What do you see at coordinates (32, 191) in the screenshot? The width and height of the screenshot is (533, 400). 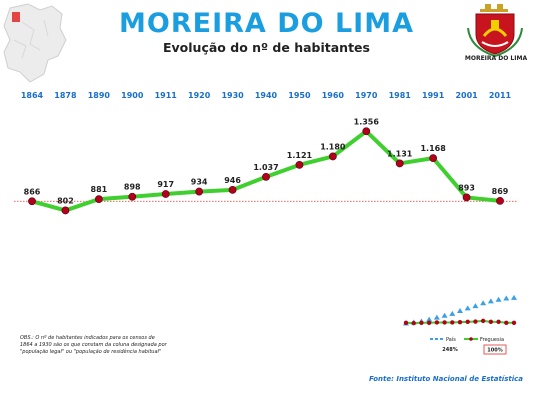 I see `data-label: 866` at bounding box center [32, 191].